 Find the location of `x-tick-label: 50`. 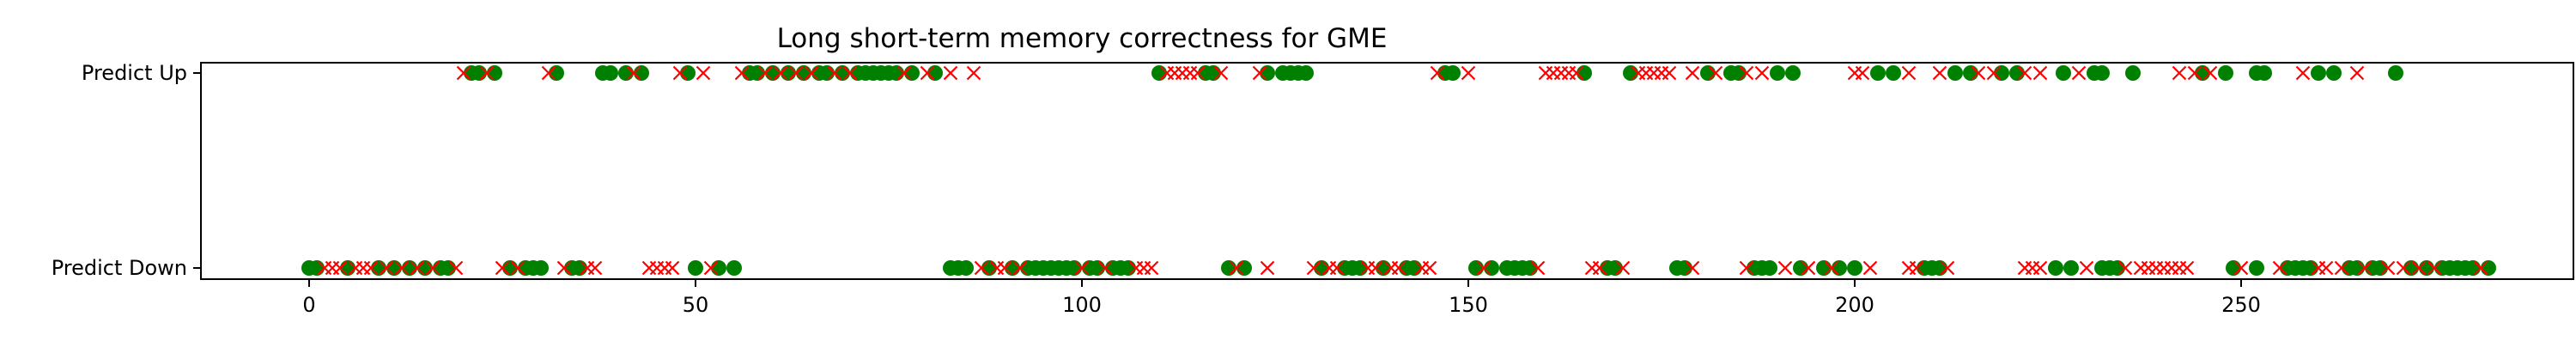

x-tick-label: 50 is located at coordinates (696, 305).